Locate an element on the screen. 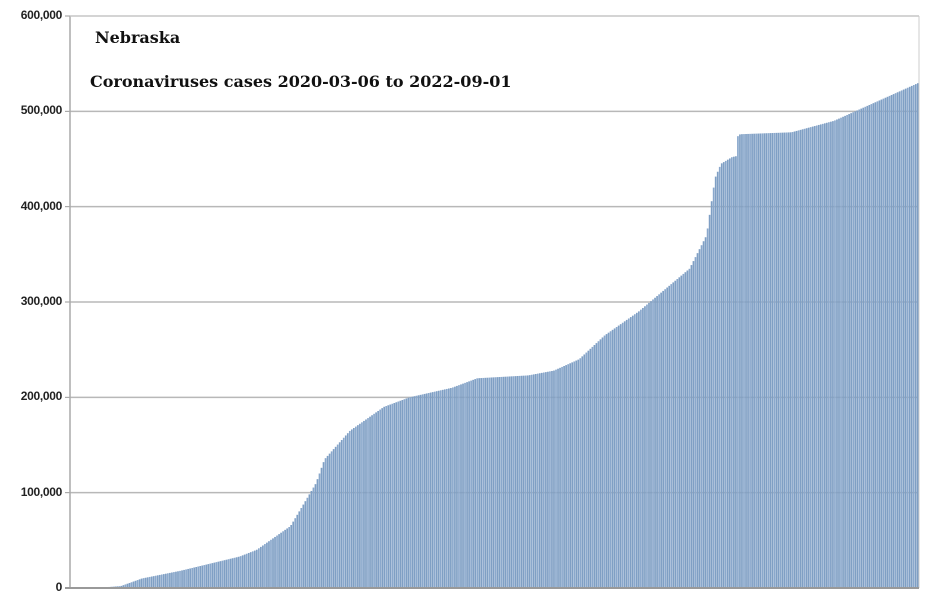  chart-title: Nebraska is located at coordinates (138, 37).